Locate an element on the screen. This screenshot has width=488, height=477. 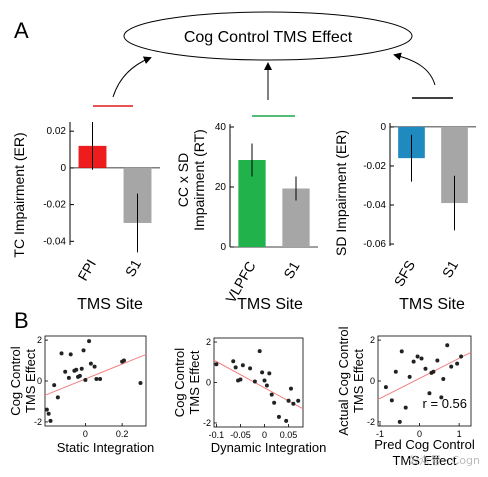
x-axis-label: Dynamic Integration is located at coordinates (269, 447).